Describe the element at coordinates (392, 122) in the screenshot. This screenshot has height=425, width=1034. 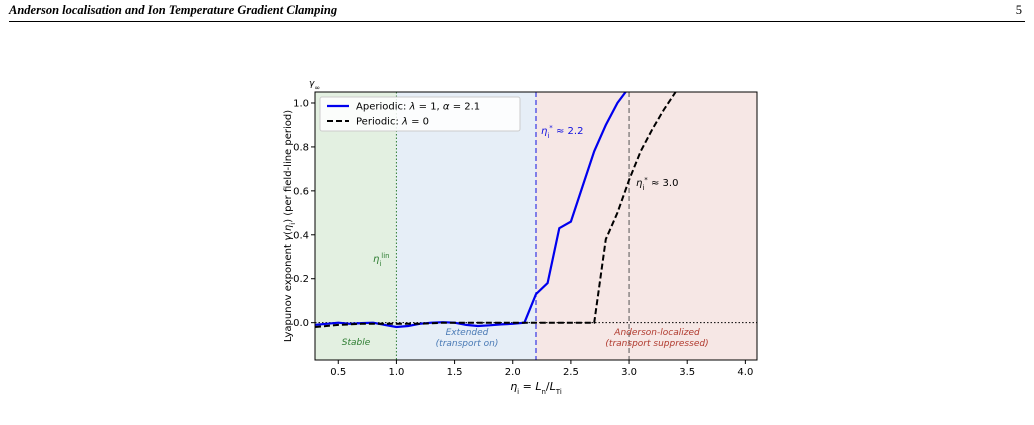
I see `legend-label-1: Periodic: λ = 0` at that location.